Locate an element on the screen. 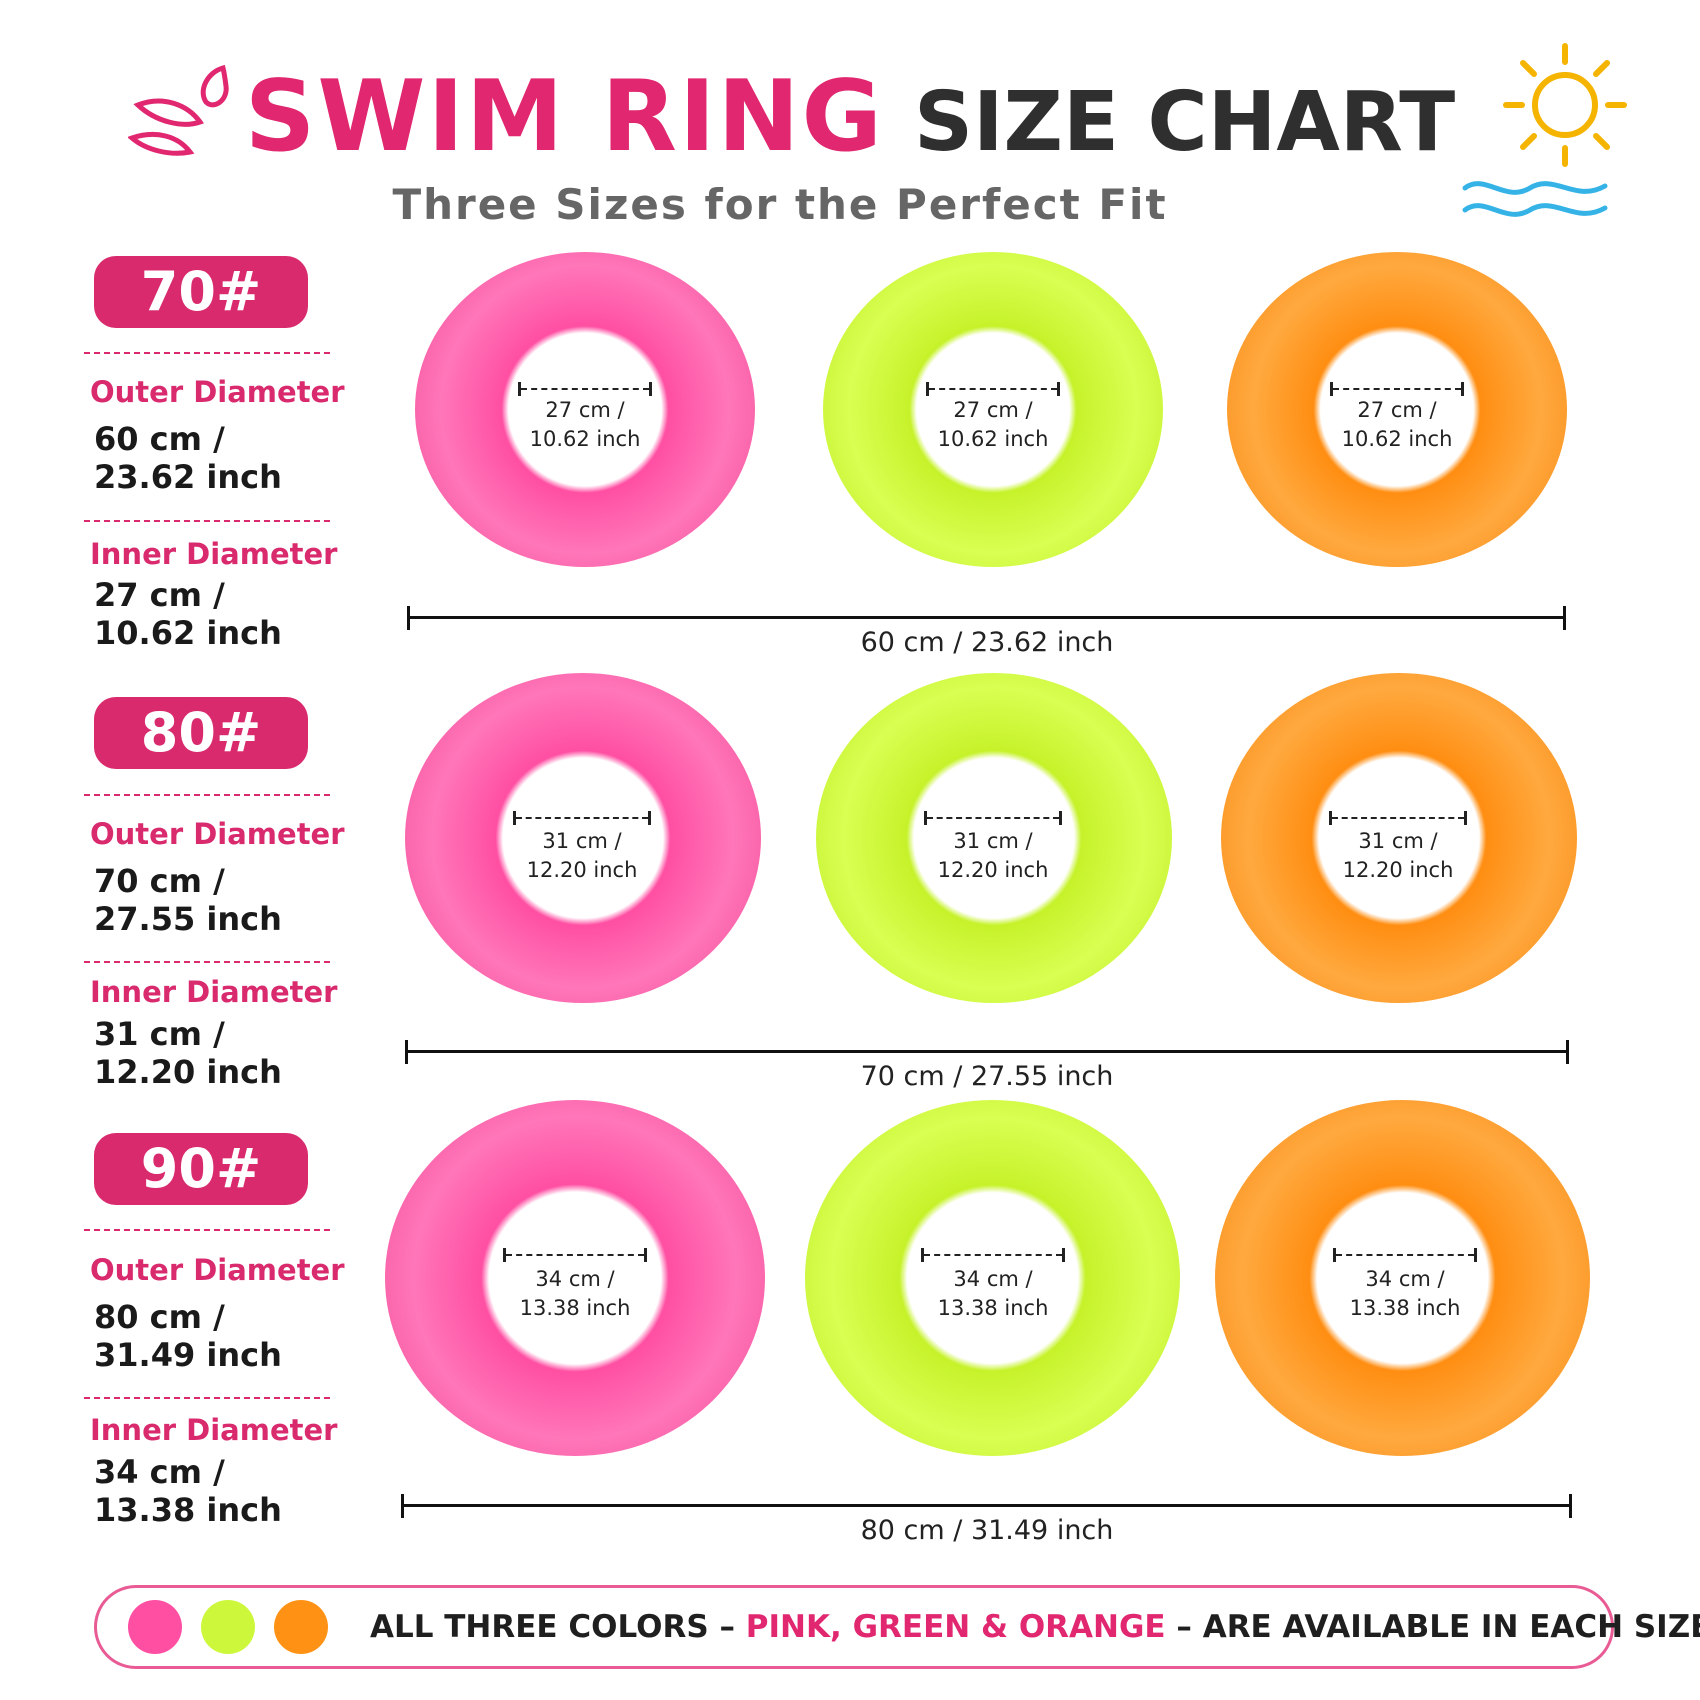 Image resolution: width=1700 pixels, height=1700 pixels. pink-color-swatch is located at coordinates (155, 1627).